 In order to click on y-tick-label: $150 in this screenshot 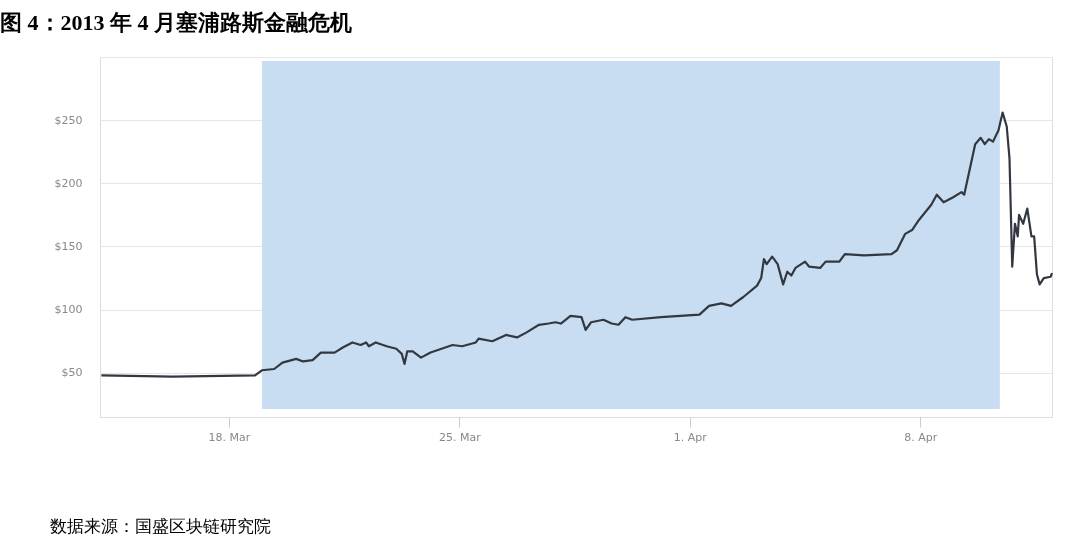, I will do `click(68, 246)`.